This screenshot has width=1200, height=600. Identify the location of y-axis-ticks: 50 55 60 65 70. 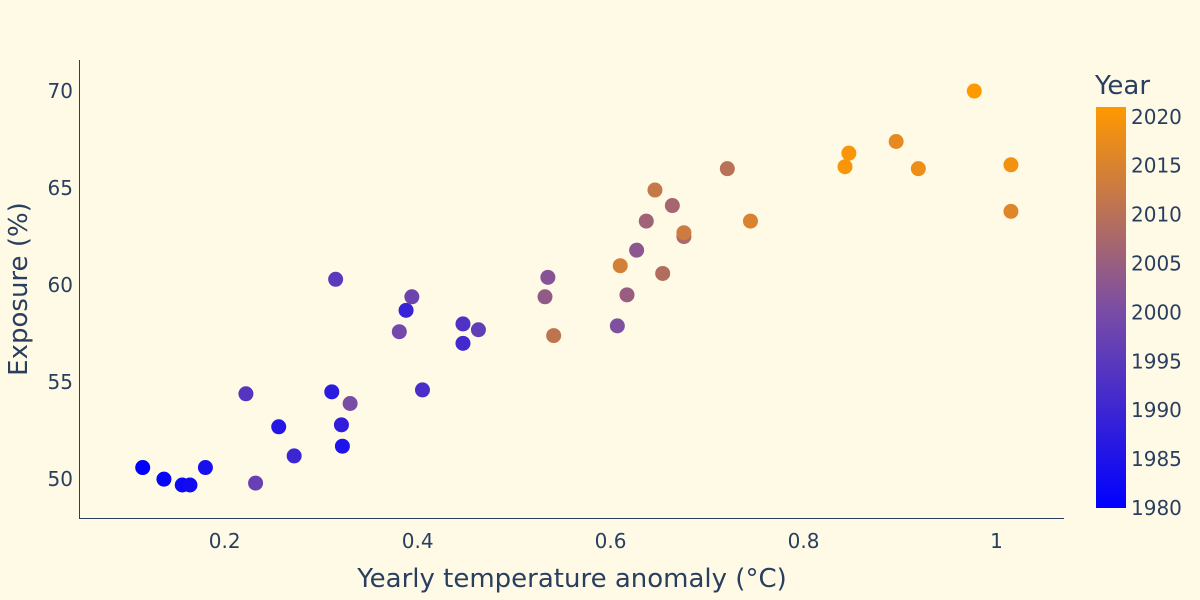
(60, 285).